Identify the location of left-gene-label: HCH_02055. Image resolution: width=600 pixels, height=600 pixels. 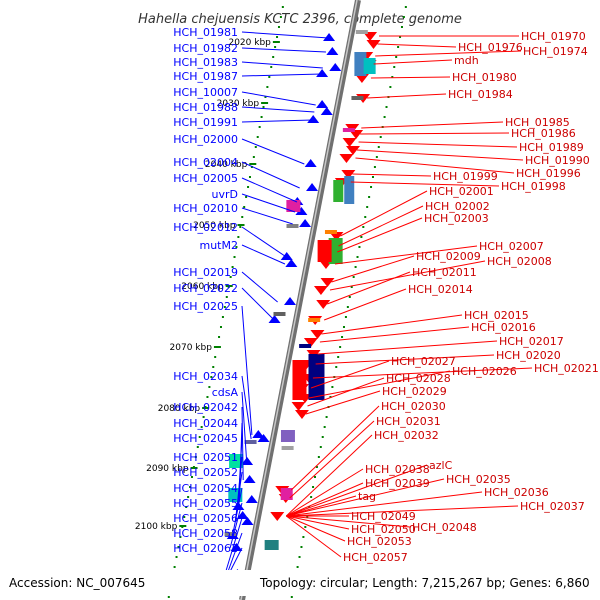
(205, 503).